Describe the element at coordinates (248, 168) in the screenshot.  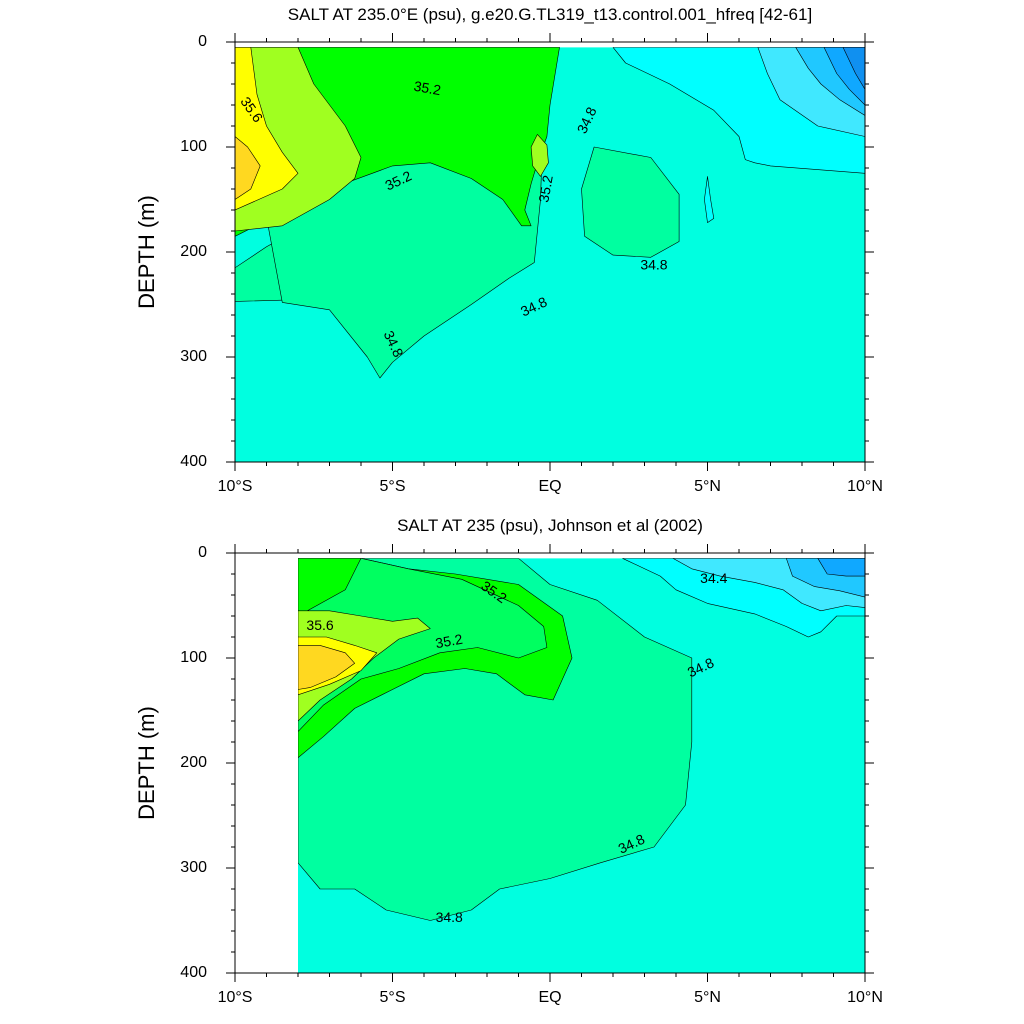
I see `salinity-35.8-core` at that location.